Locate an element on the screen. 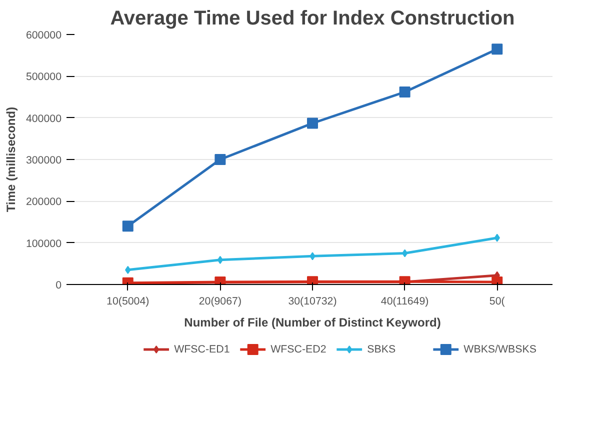  y-tick-label: 200000 is located at coordinates (44, 202).